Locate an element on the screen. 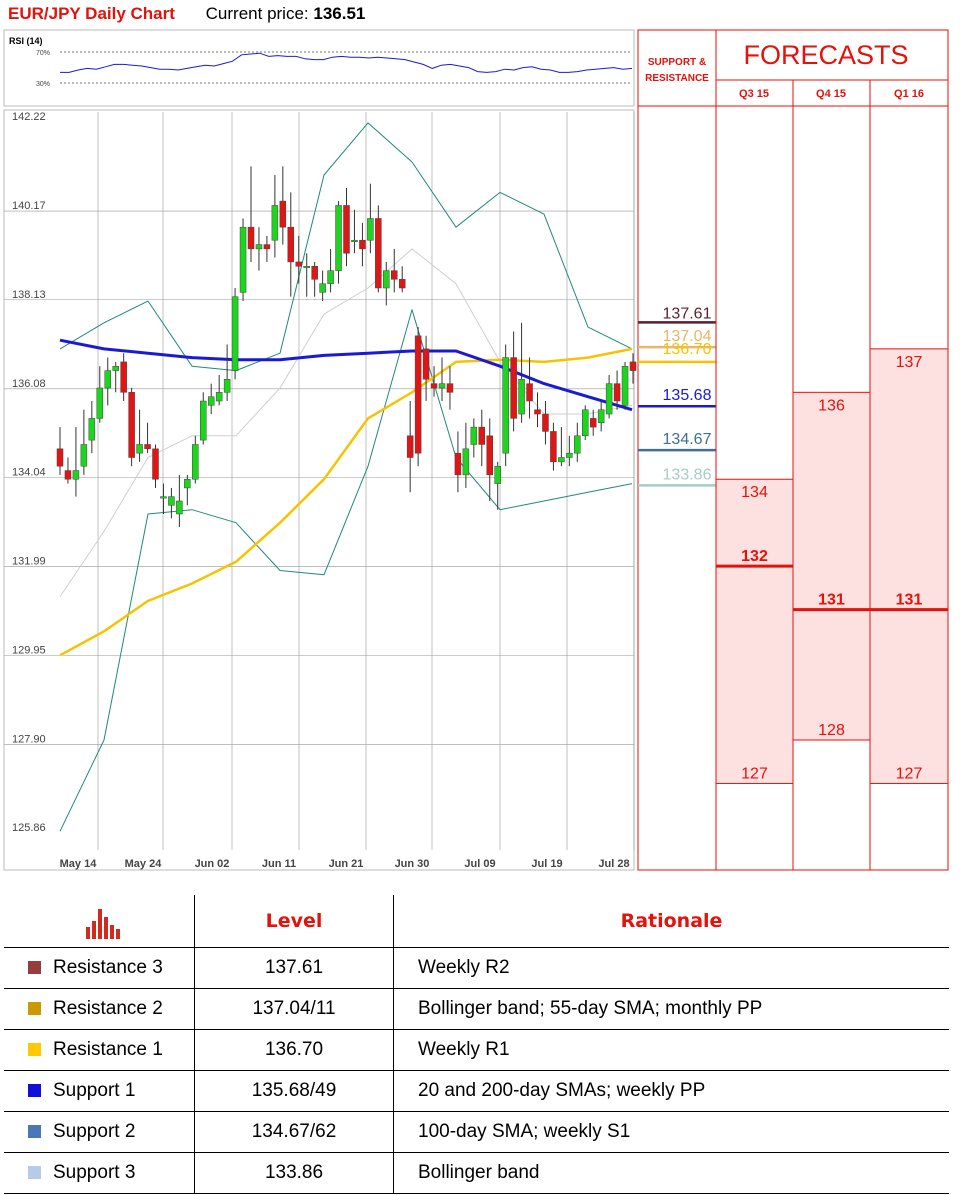 This screenshot has width=960, height=1195. row-level: 136.70 is located at coordinates (294, 1050).